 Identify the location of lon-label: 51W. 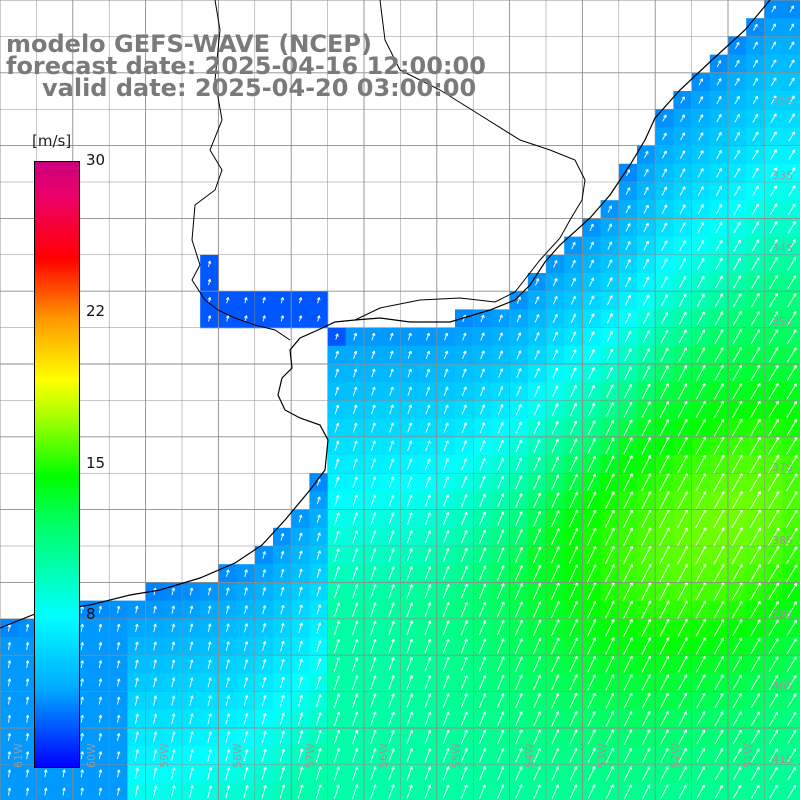
(748, 755).